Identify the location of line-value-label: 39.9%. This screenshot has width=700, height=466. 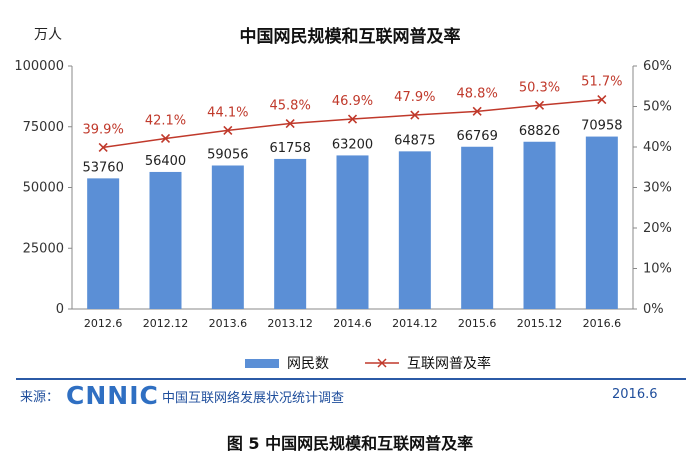
(103, 129).